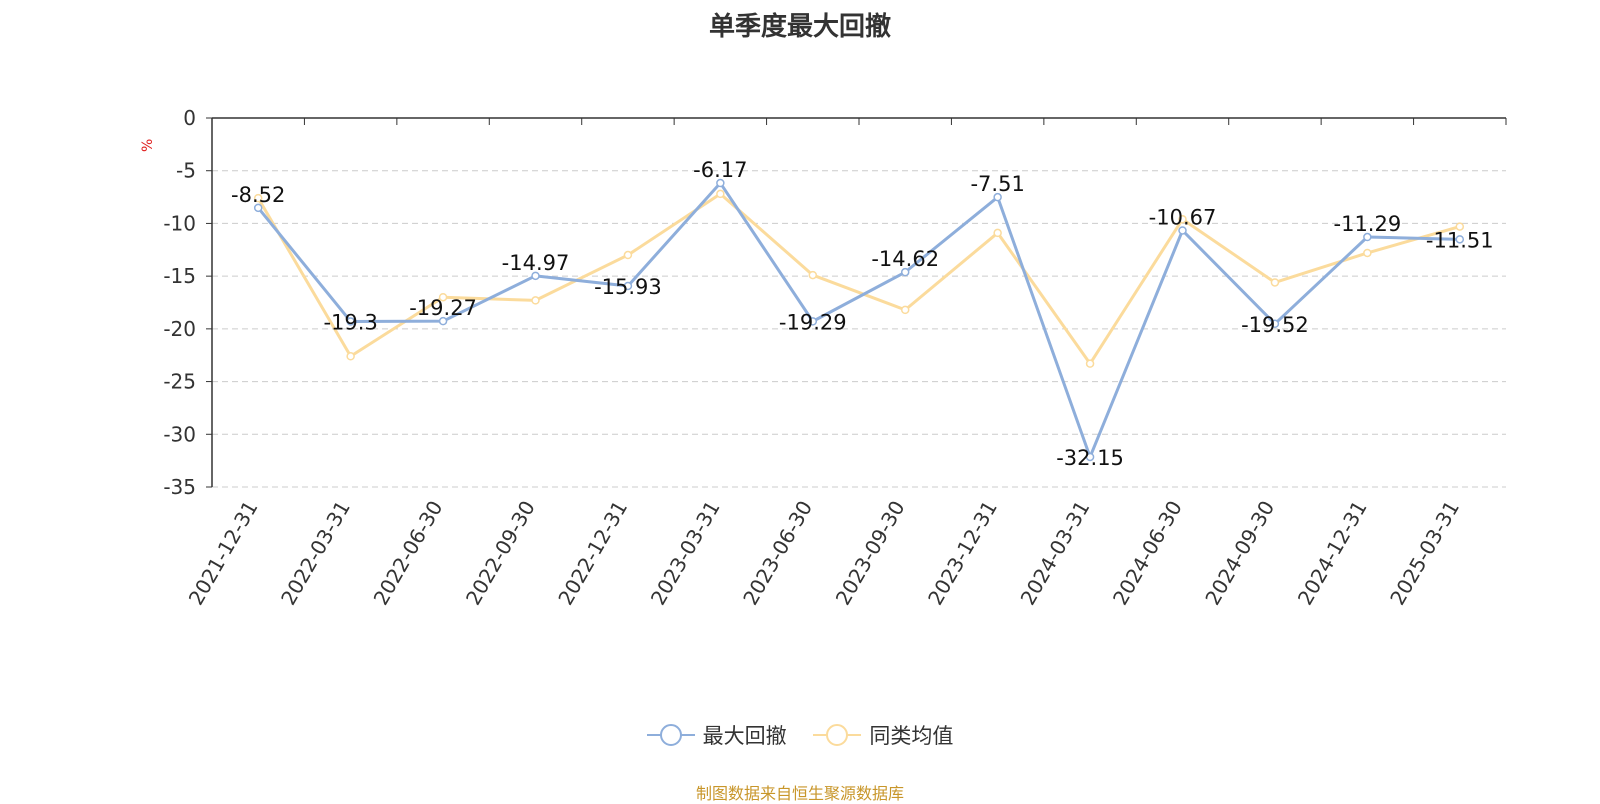  Describe the element at coordinates (179, 382) in the screenshot. I see `y-tick-label: -25` at that location.